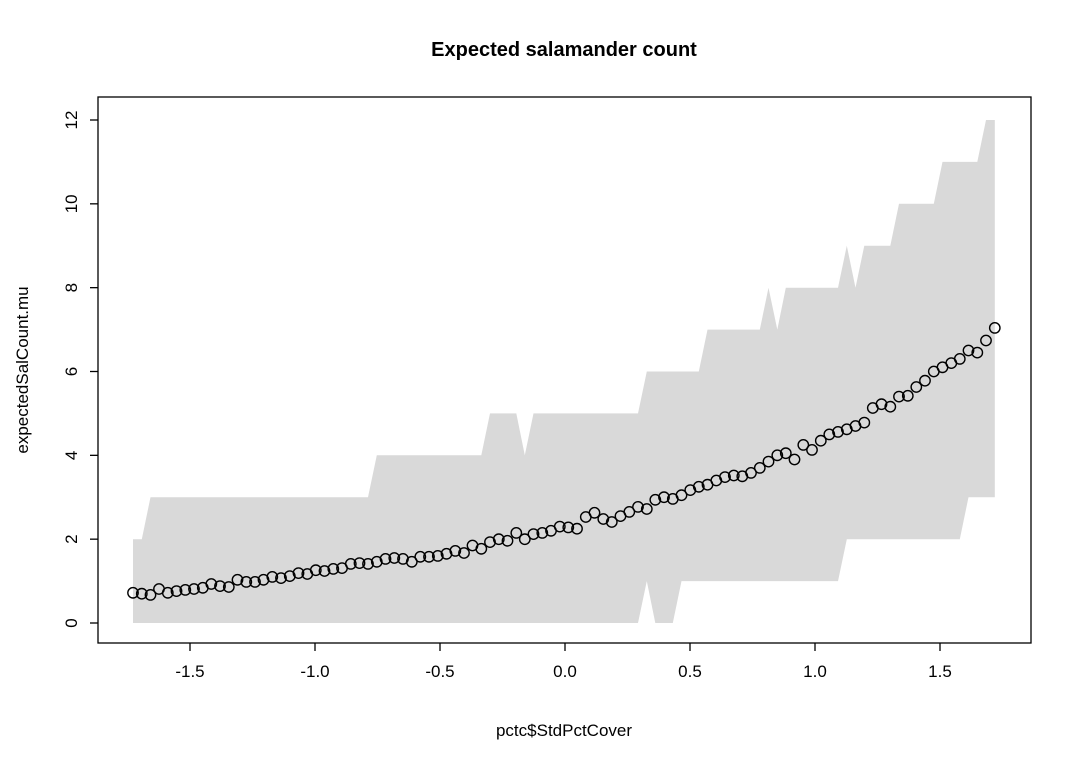  Describe the element at coordinates (71, 622) in the screenshot. I see `y-tick-label: 0` at that location.